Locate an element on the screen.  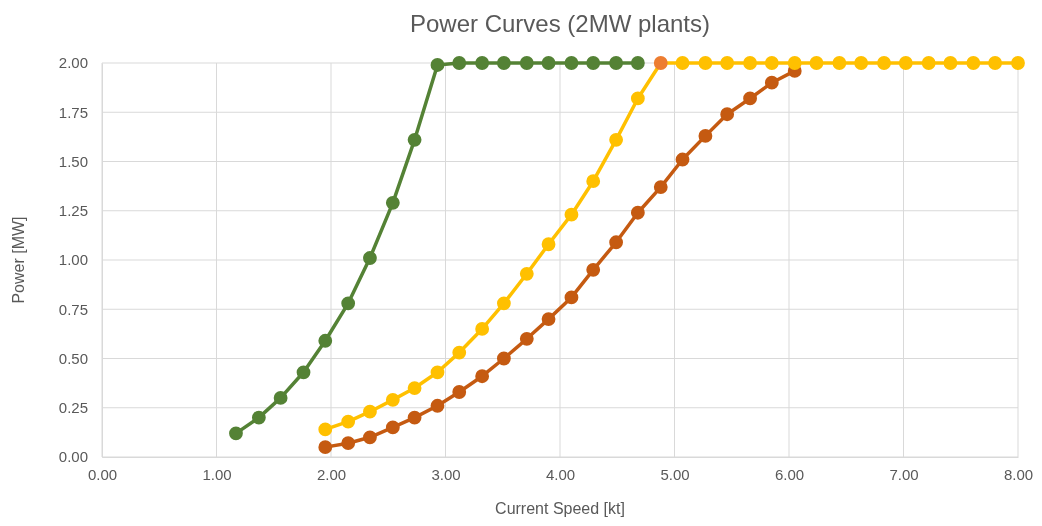
y-axis-title: Power [MW] is located at coordinates (18, 260).